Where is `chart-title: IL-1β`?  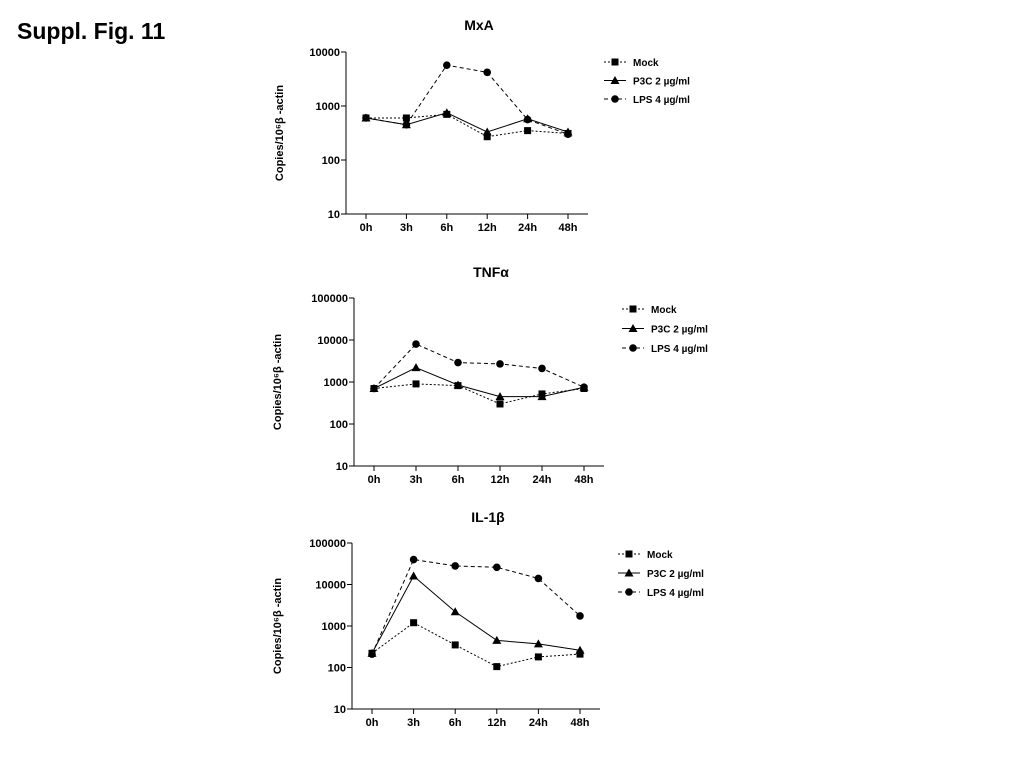 chart-title: IL-1β is located at coordinates (488, 517).